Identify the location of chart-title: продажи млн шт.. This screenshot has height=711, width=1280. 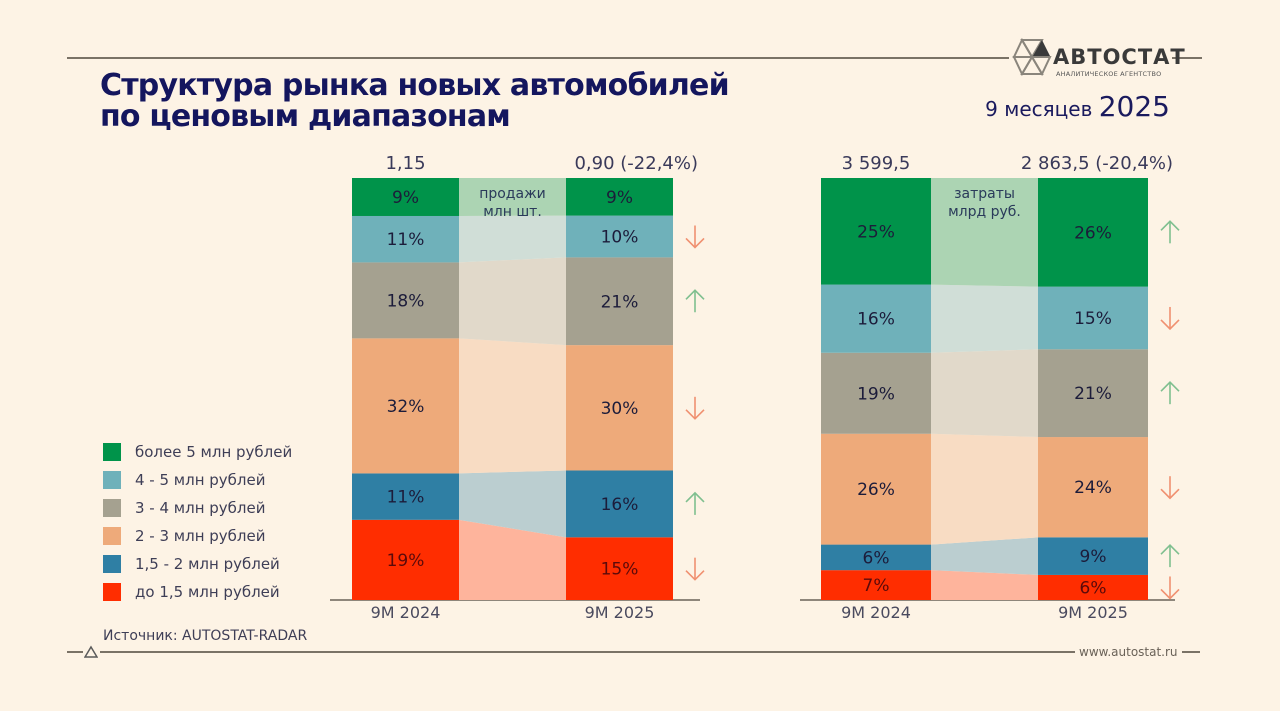
(512, 203).